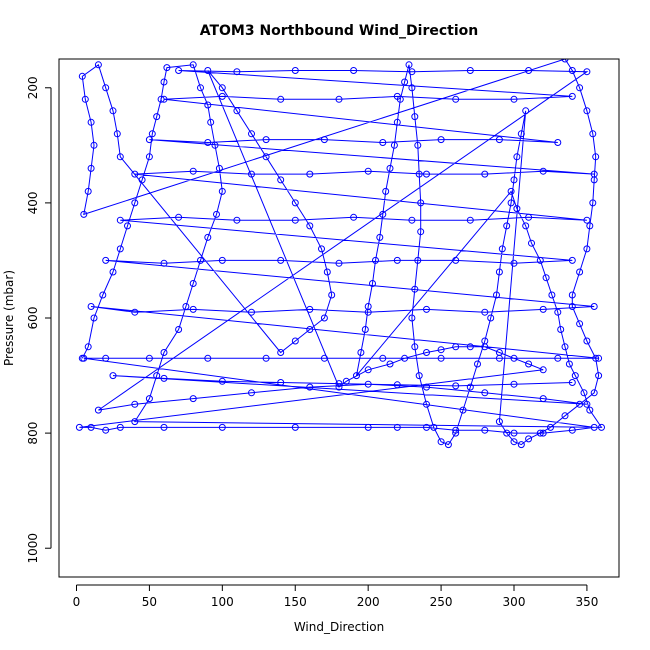 This screenshot has height=650, width=650. What do you see at coordinates (222, 602) in the screenshot?
I see `x-tick-label: 100` at bounding box center [222, 602].